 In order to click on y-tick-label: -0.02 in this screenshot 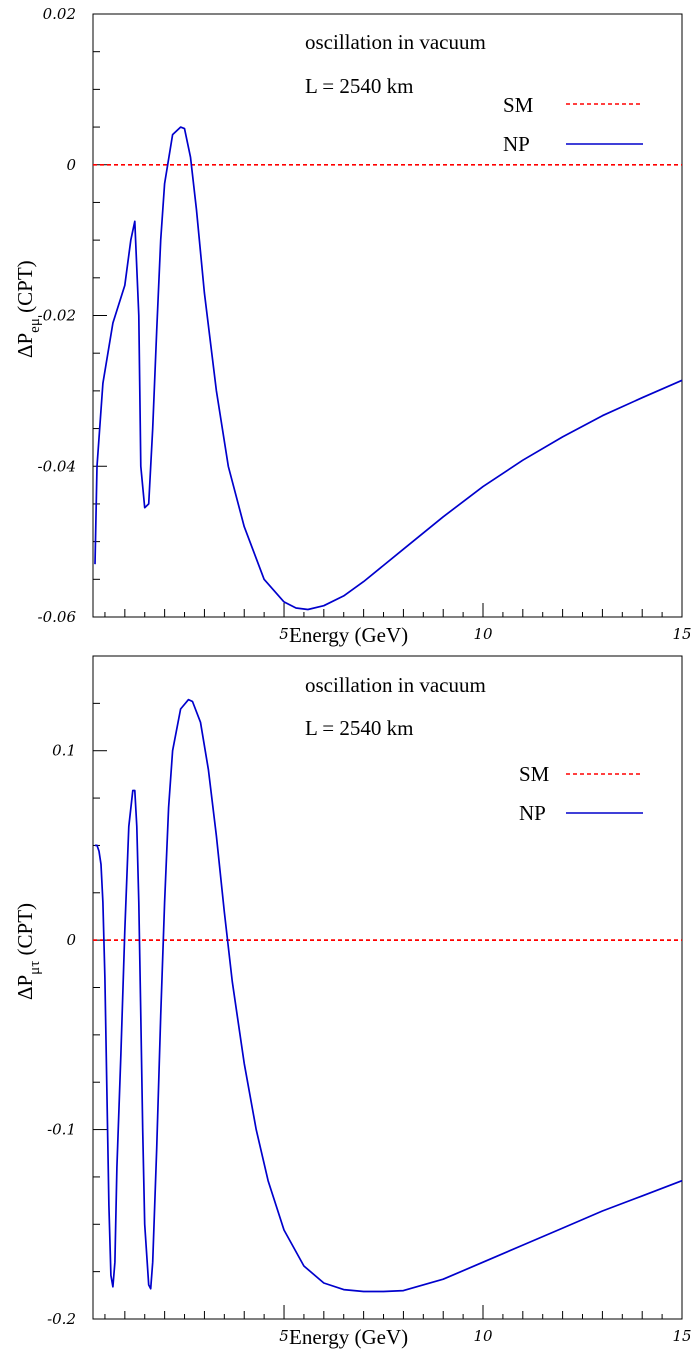, I will do `click(57, 316)`.